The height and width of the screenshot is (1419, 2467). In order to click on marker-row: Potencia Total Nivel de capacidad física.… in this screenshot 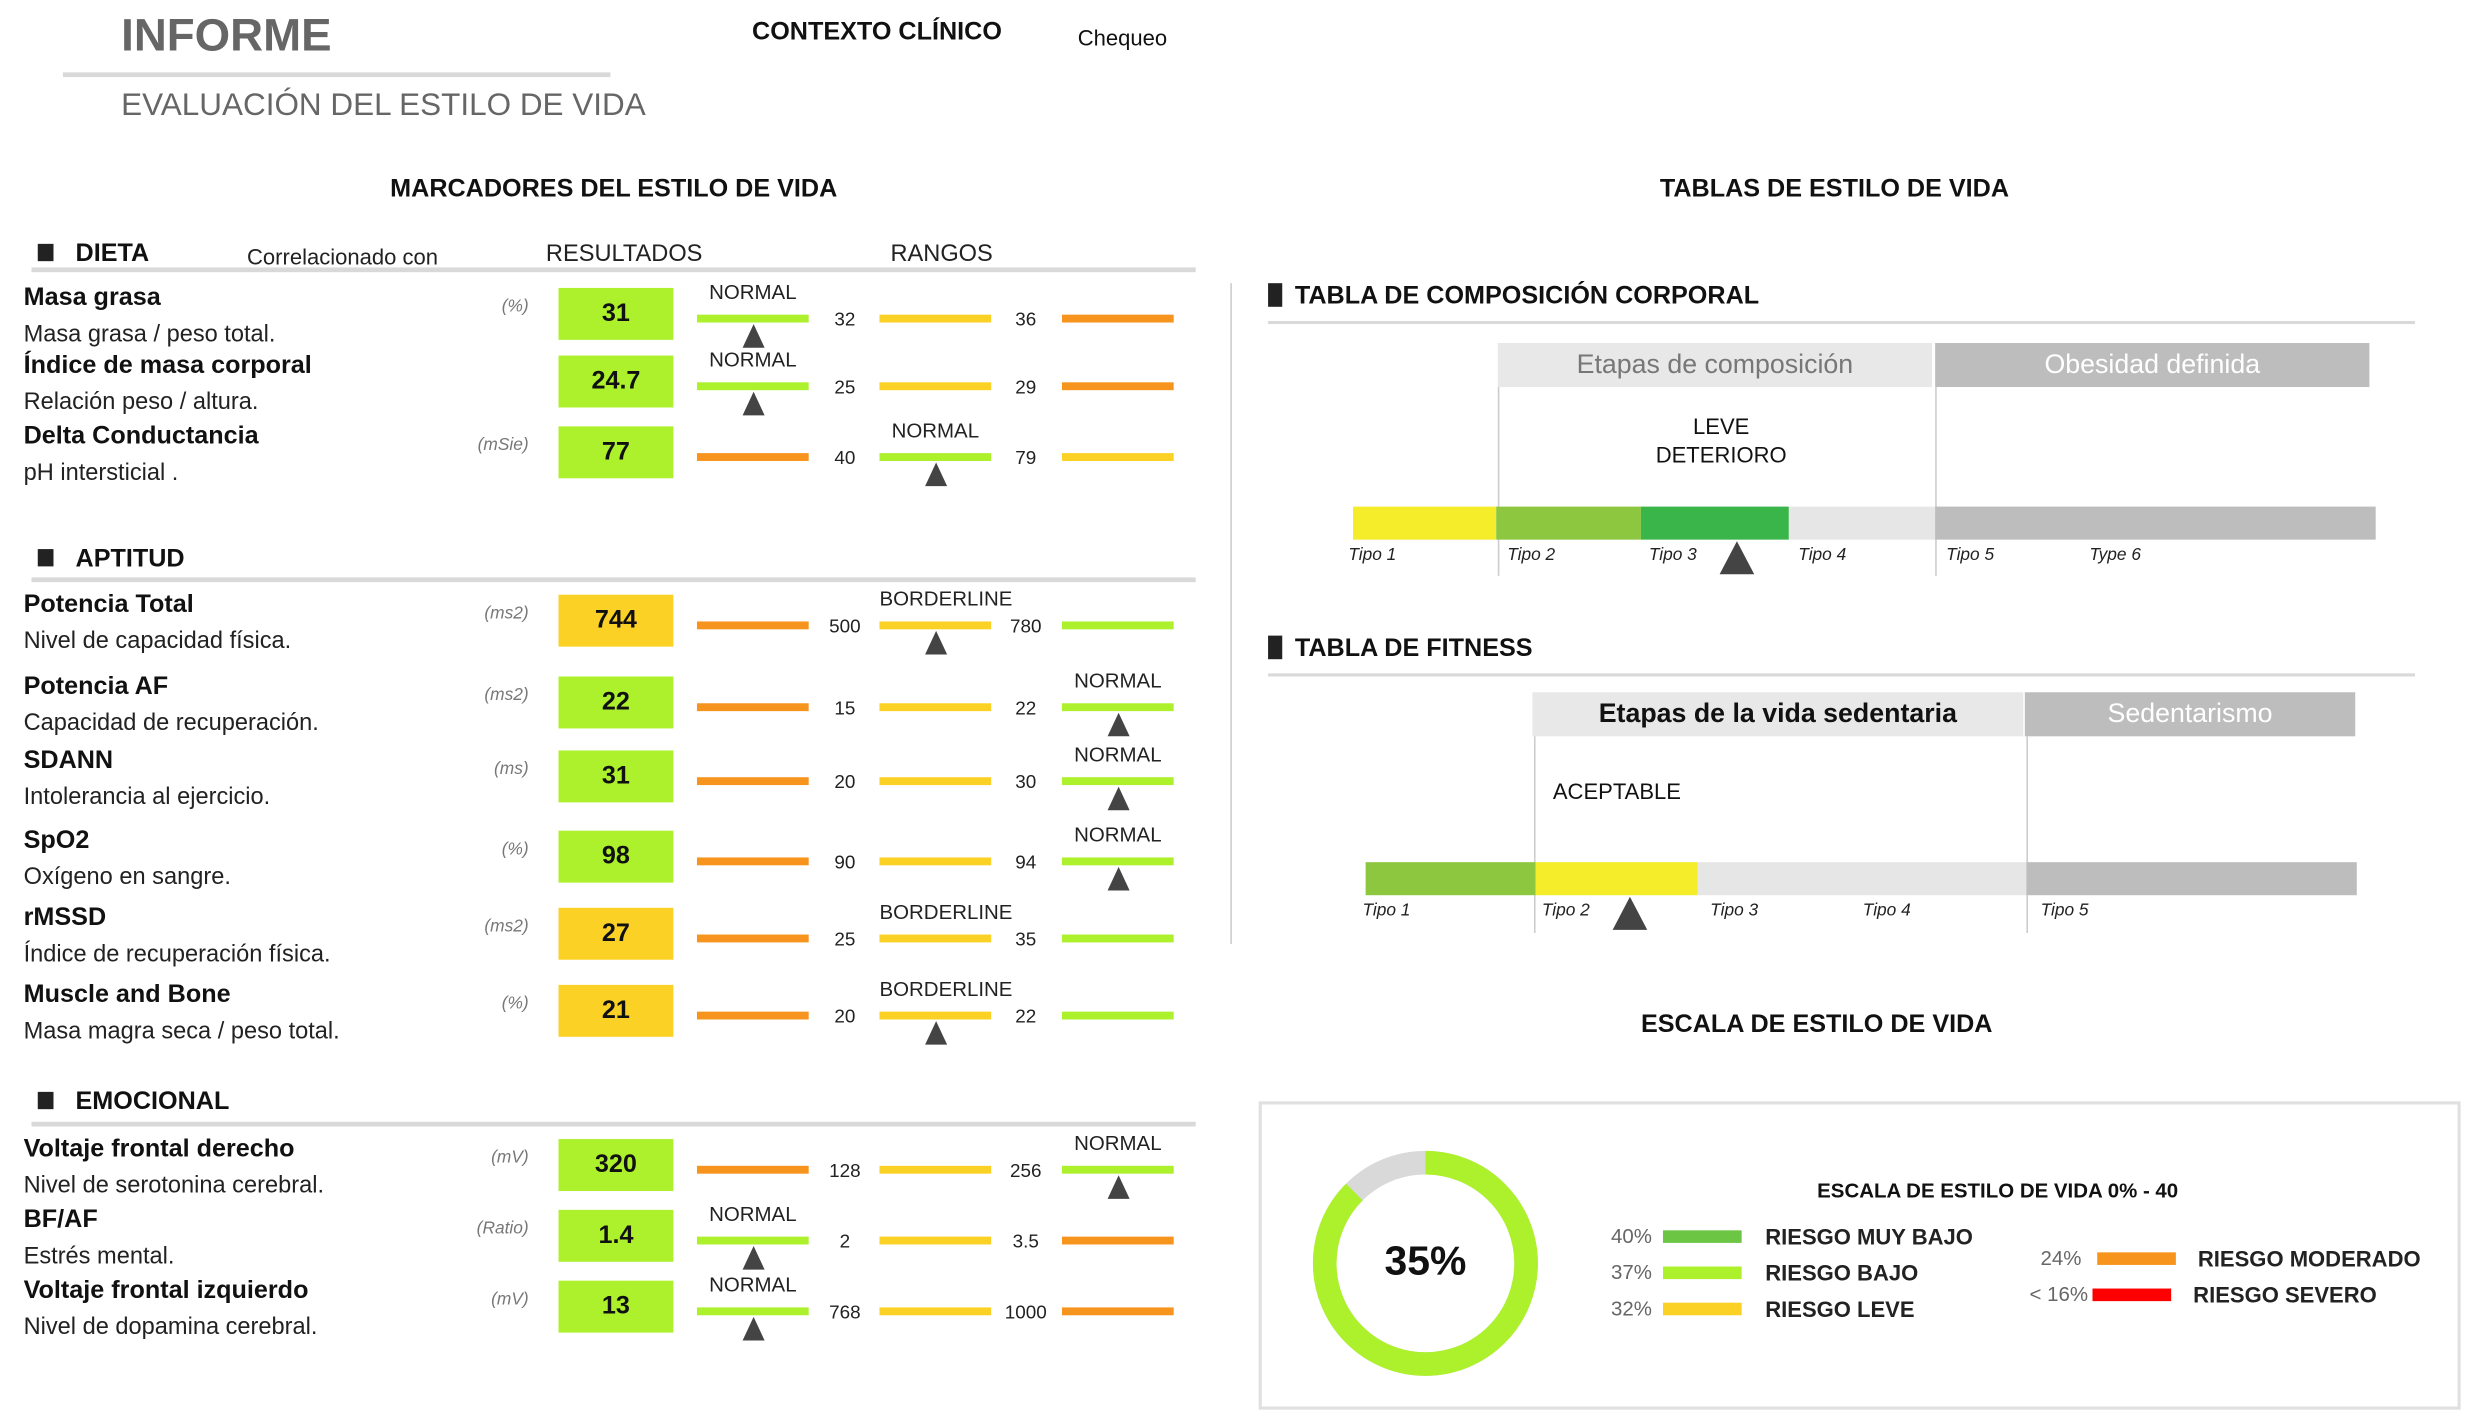, I will do `click(598, 625)`.